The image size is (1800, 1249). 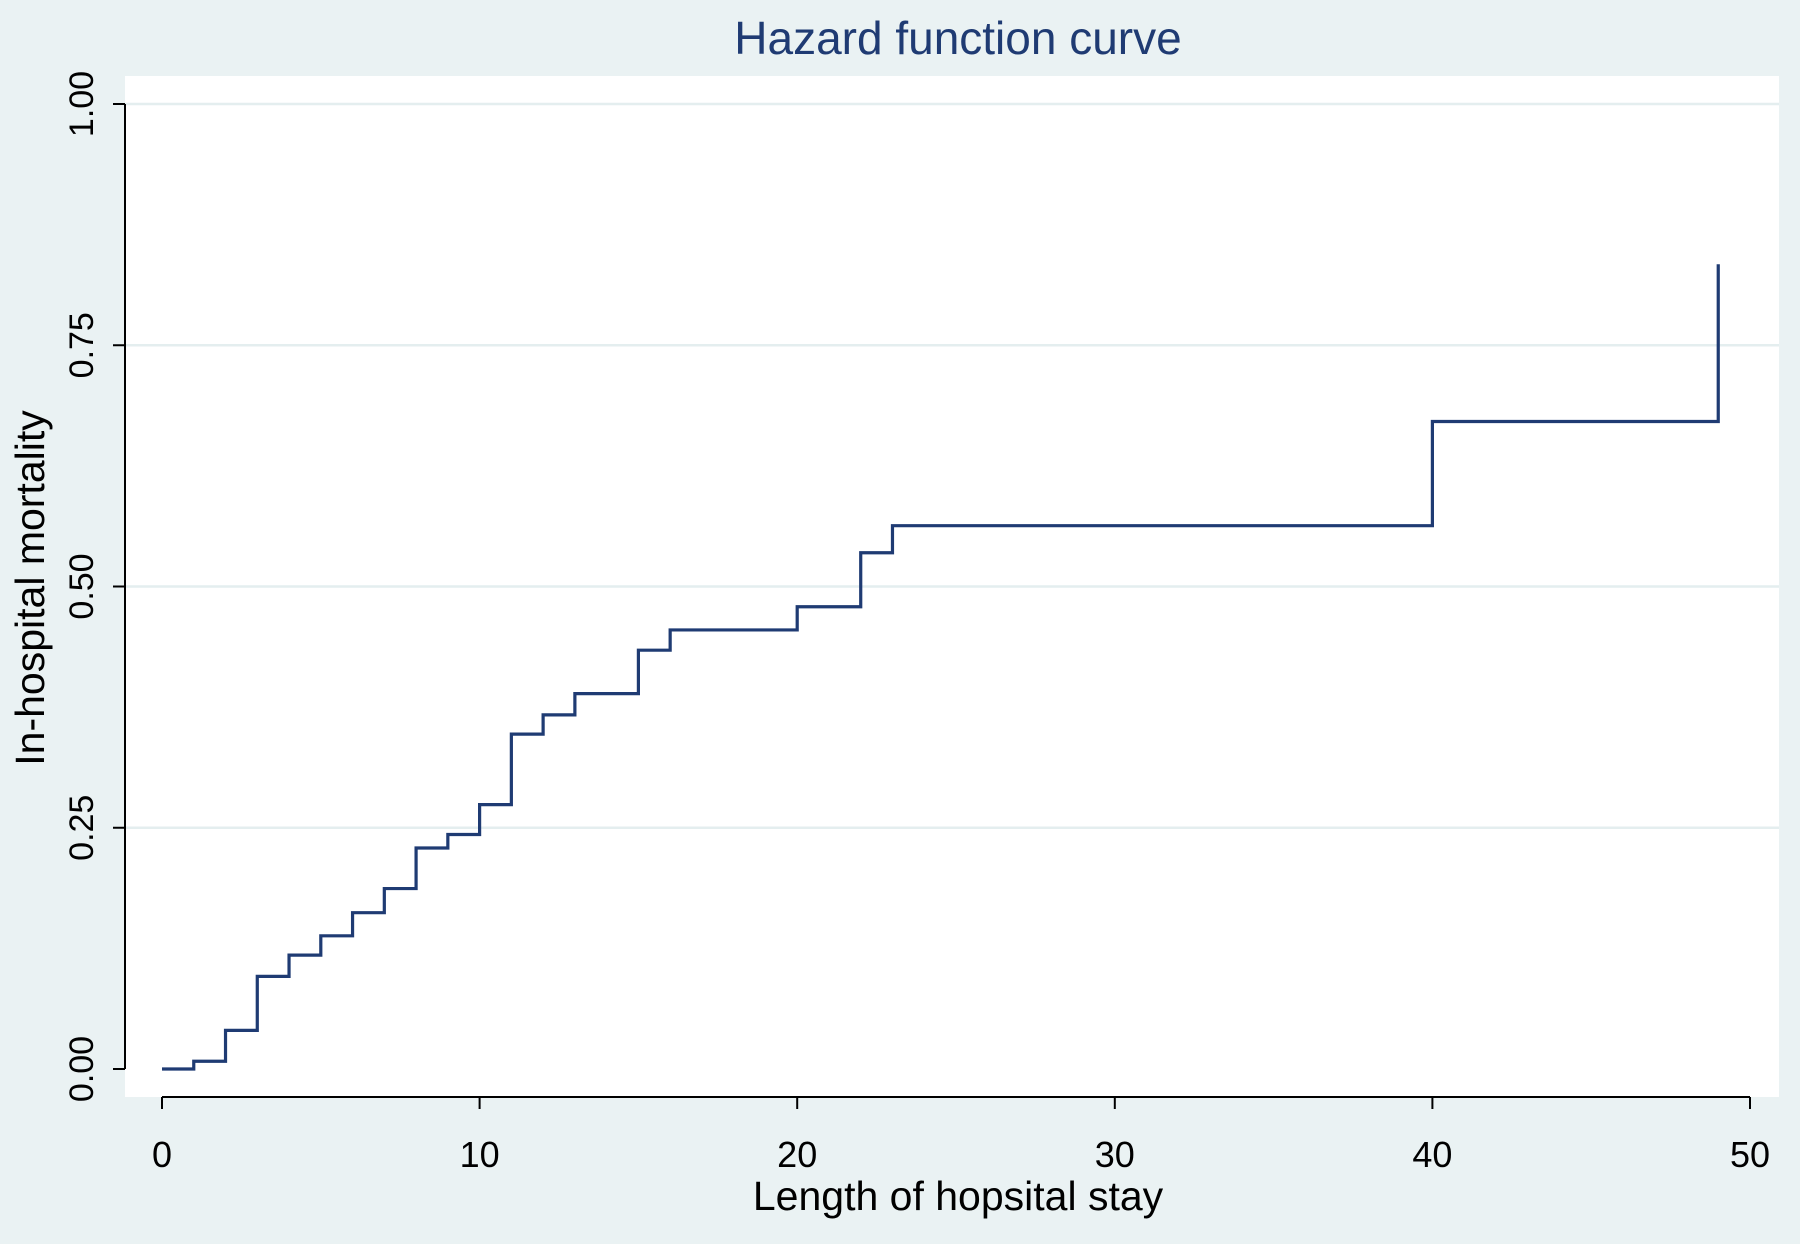 What do you see at coordinates (958, 1196) in the screenshot?
I see `x-axis-label: Length of hopsital stay` at bounding box center [958, 1196].